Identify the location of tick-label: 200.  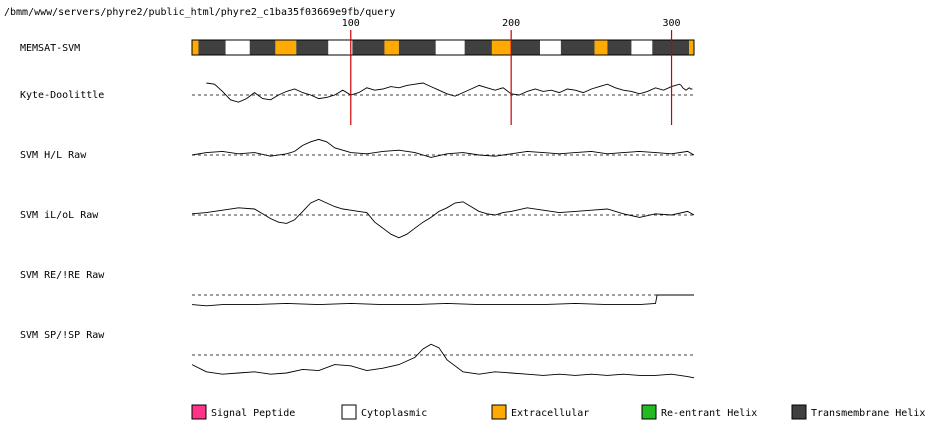
(511, 23).